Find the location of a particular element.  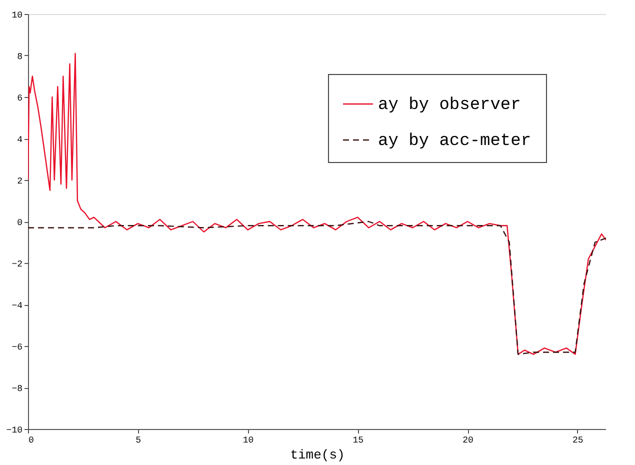

legend-label: ay by observer is located at coordinates (449, 105).